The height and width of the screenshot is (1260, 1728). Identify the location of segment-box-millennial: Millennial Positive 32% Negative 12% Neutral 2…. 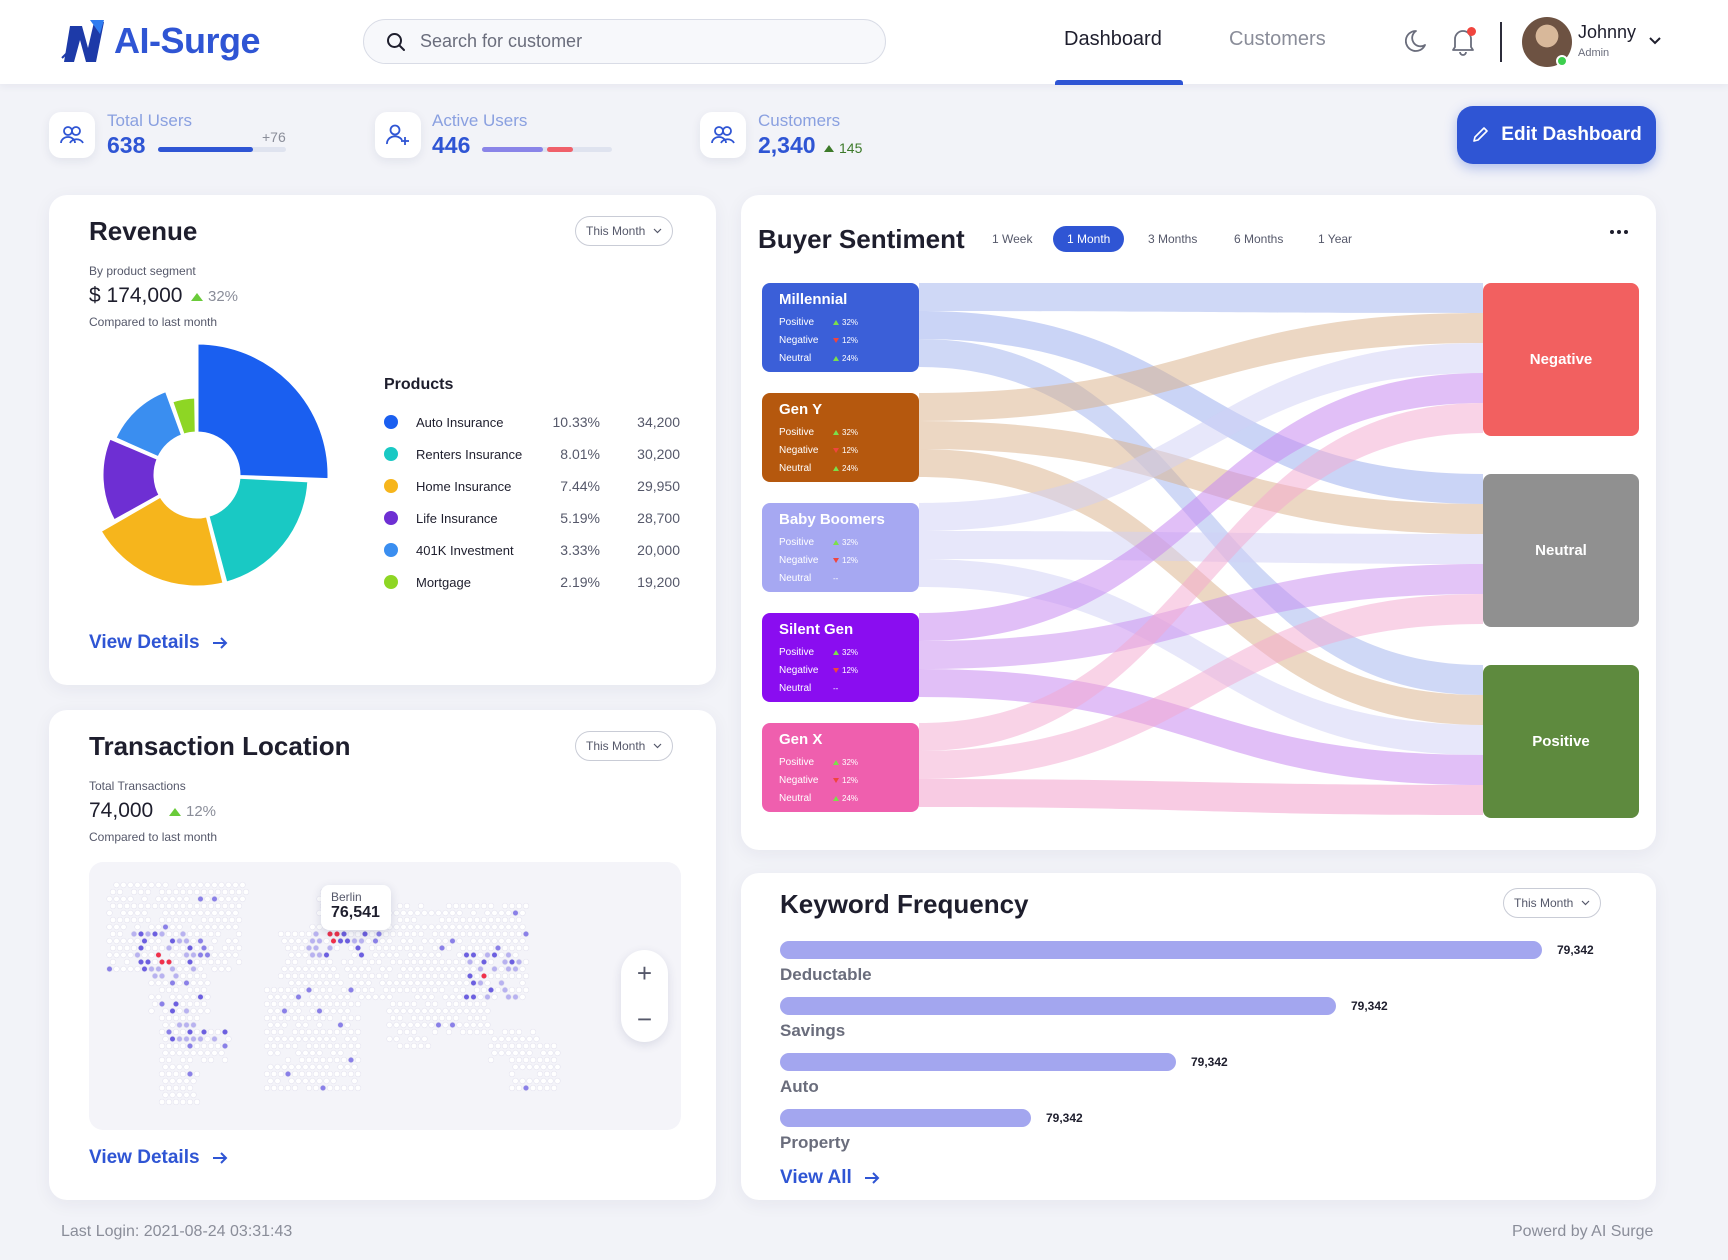
(840, 327).